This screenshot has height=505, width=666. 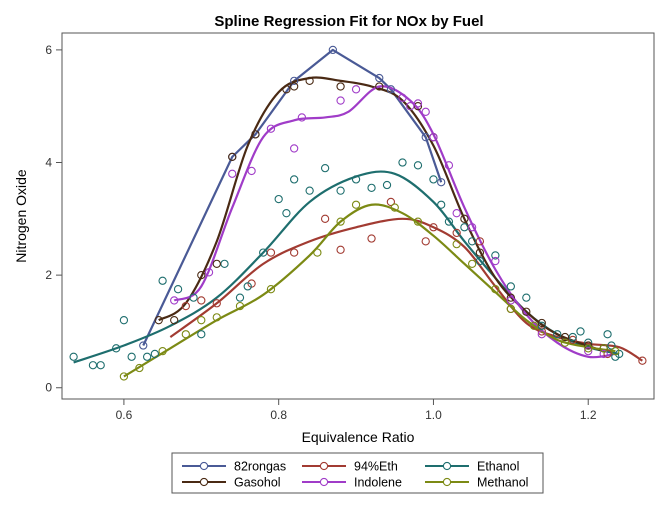 I want to click on legend-item: Ethanol, so click(x=472, y=467).